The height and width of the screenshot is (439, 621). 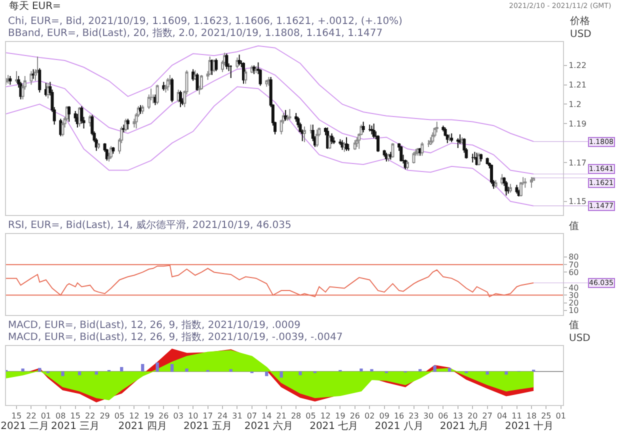 I want to click on x-tick-label: 09, so click(x=384, y=416).